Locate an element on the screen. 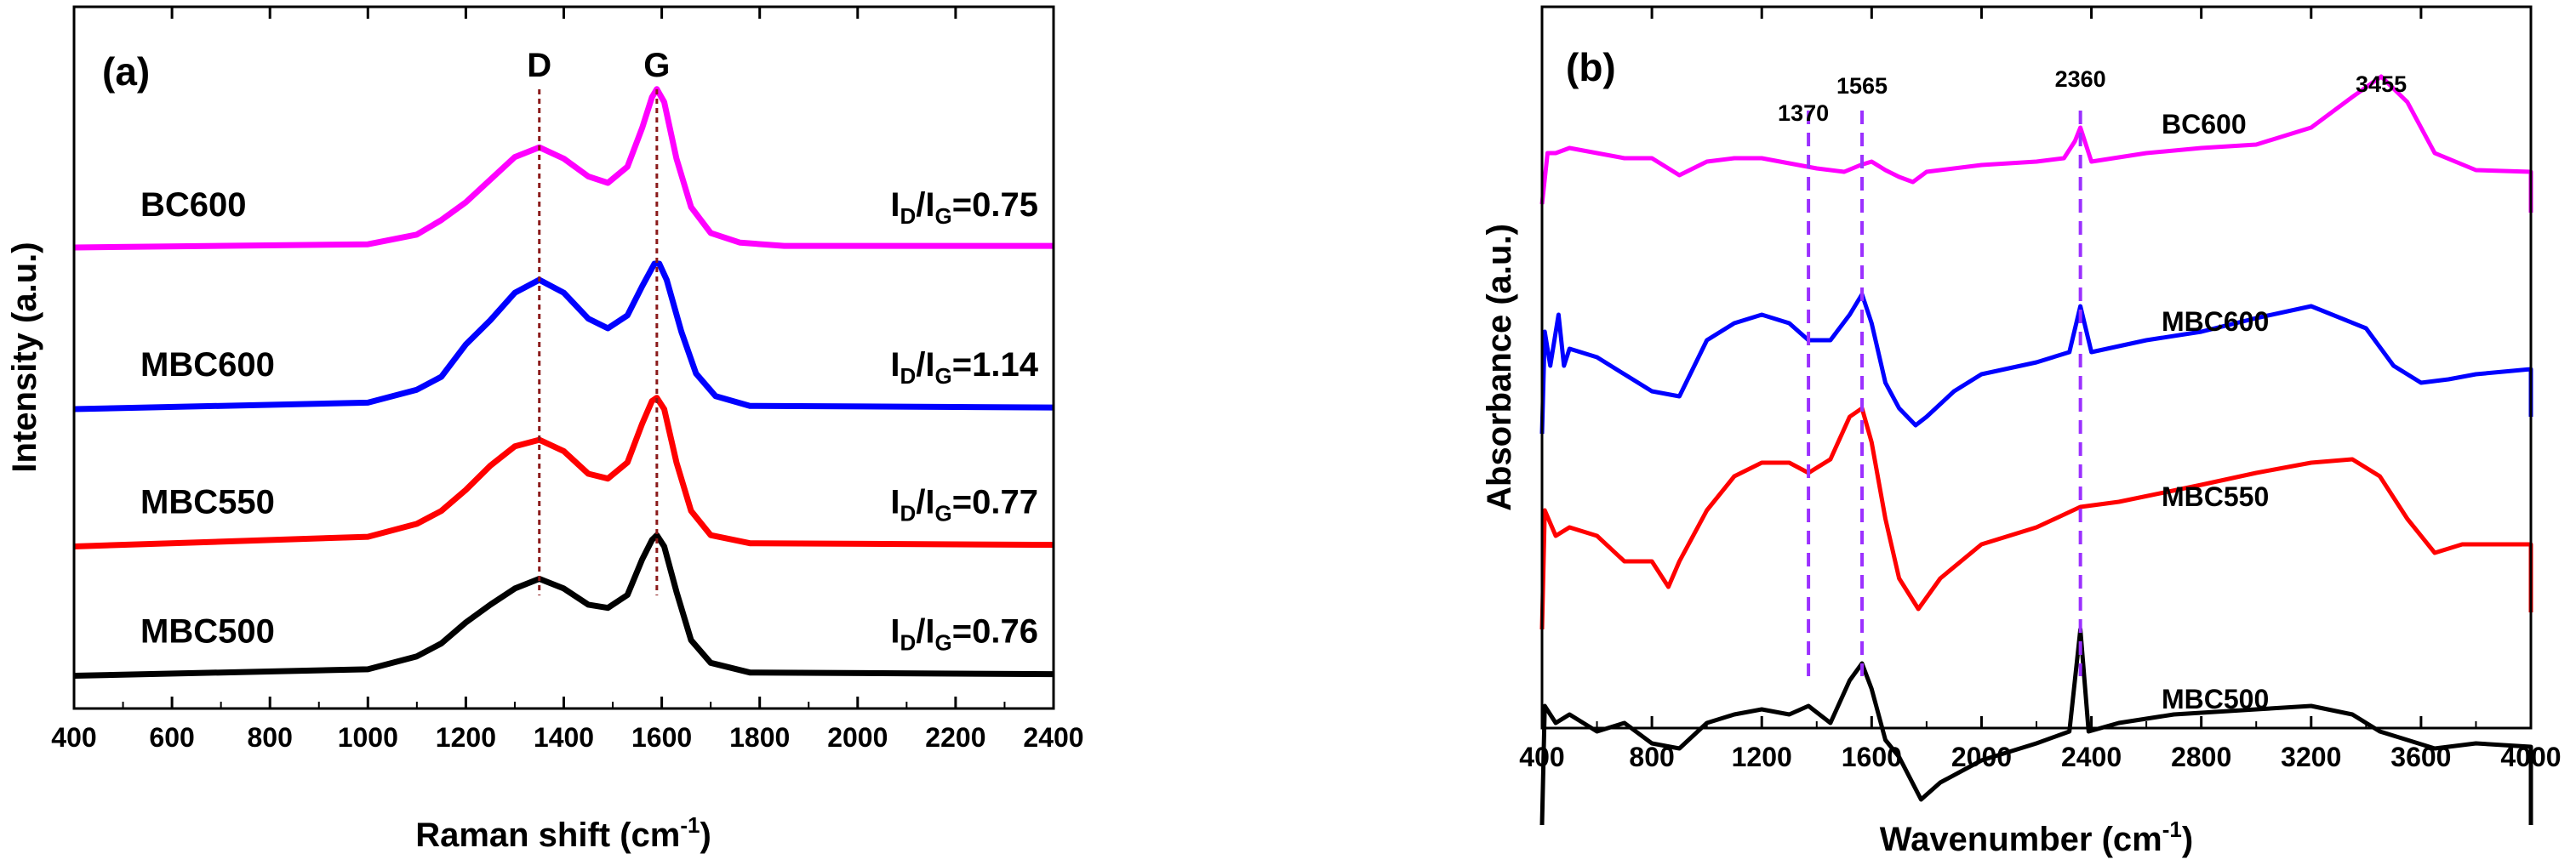  panel-b-x-axis-title-main: Wavenumber (cm is located at coordinates (2021, 839).